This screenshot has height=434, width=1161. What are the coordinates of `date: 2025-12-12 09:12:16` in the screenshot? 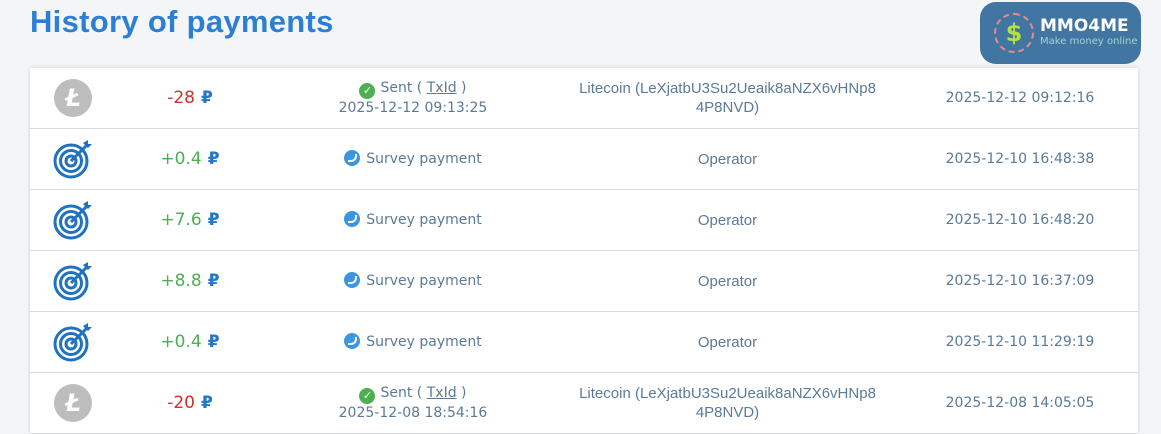 It's located at (1020, 97).